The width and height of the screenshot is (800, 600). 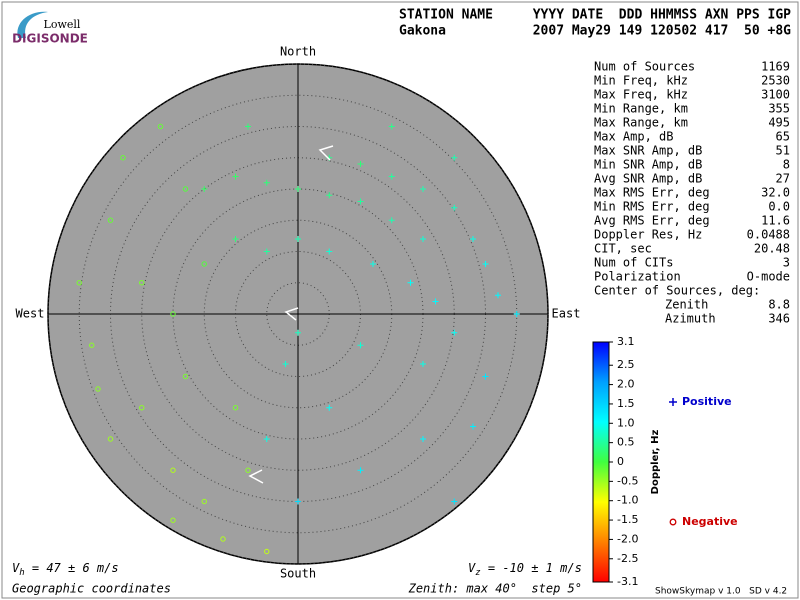 What do you see at coordinates (690, 319) in the screenshot?
I see `center-label: Azimuth` at bounding box center [690, 319].